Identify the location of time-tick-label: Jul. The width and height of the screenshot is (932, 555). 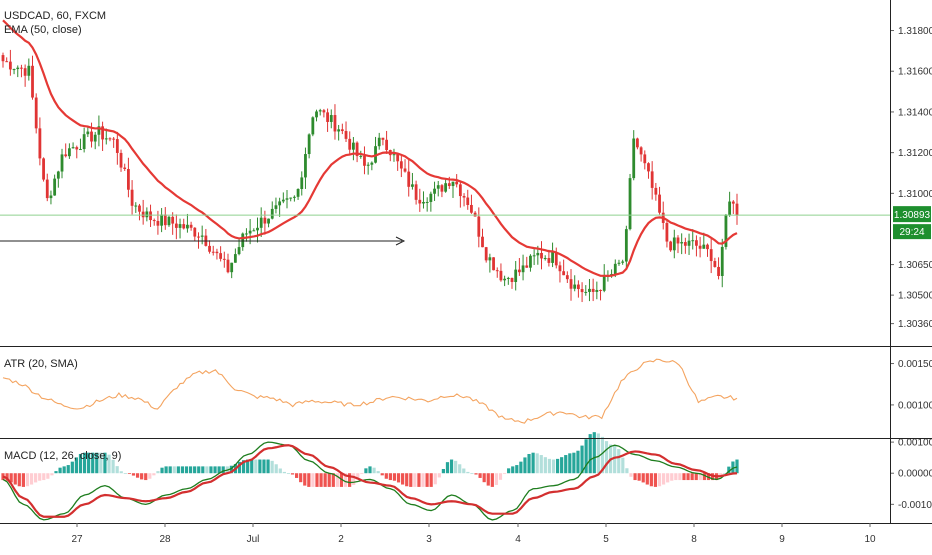
(253, 539).